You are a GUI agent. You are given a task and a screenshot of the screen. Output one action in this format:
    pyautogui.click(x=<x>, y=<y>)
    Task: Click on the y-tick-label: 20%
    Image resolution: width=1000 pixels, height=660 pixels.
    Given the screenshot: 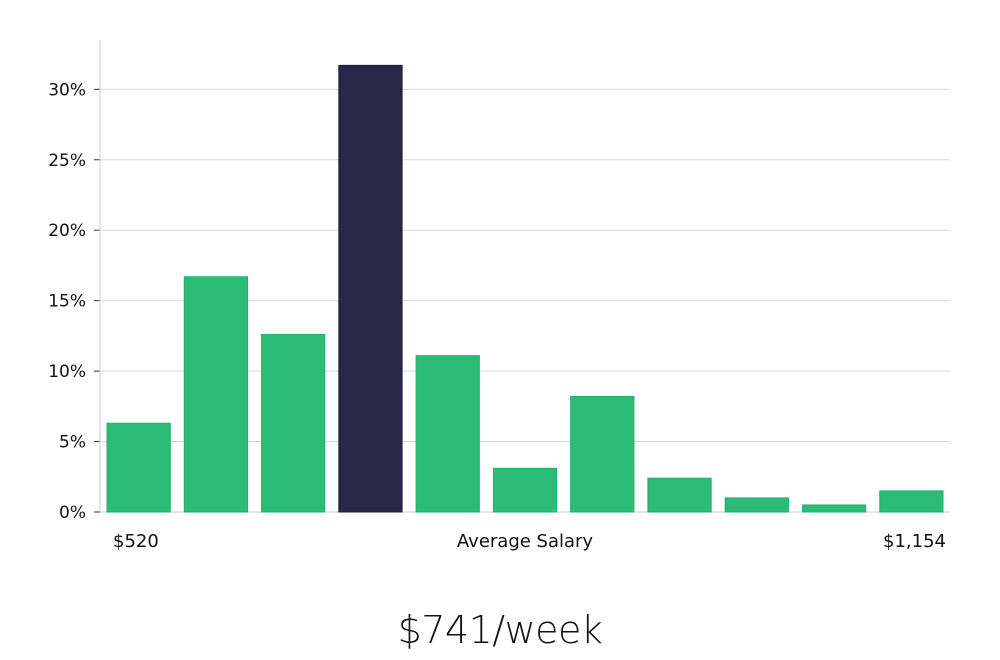 What is the action you would take?
    pyautogui.click(x=67, y=231)
    